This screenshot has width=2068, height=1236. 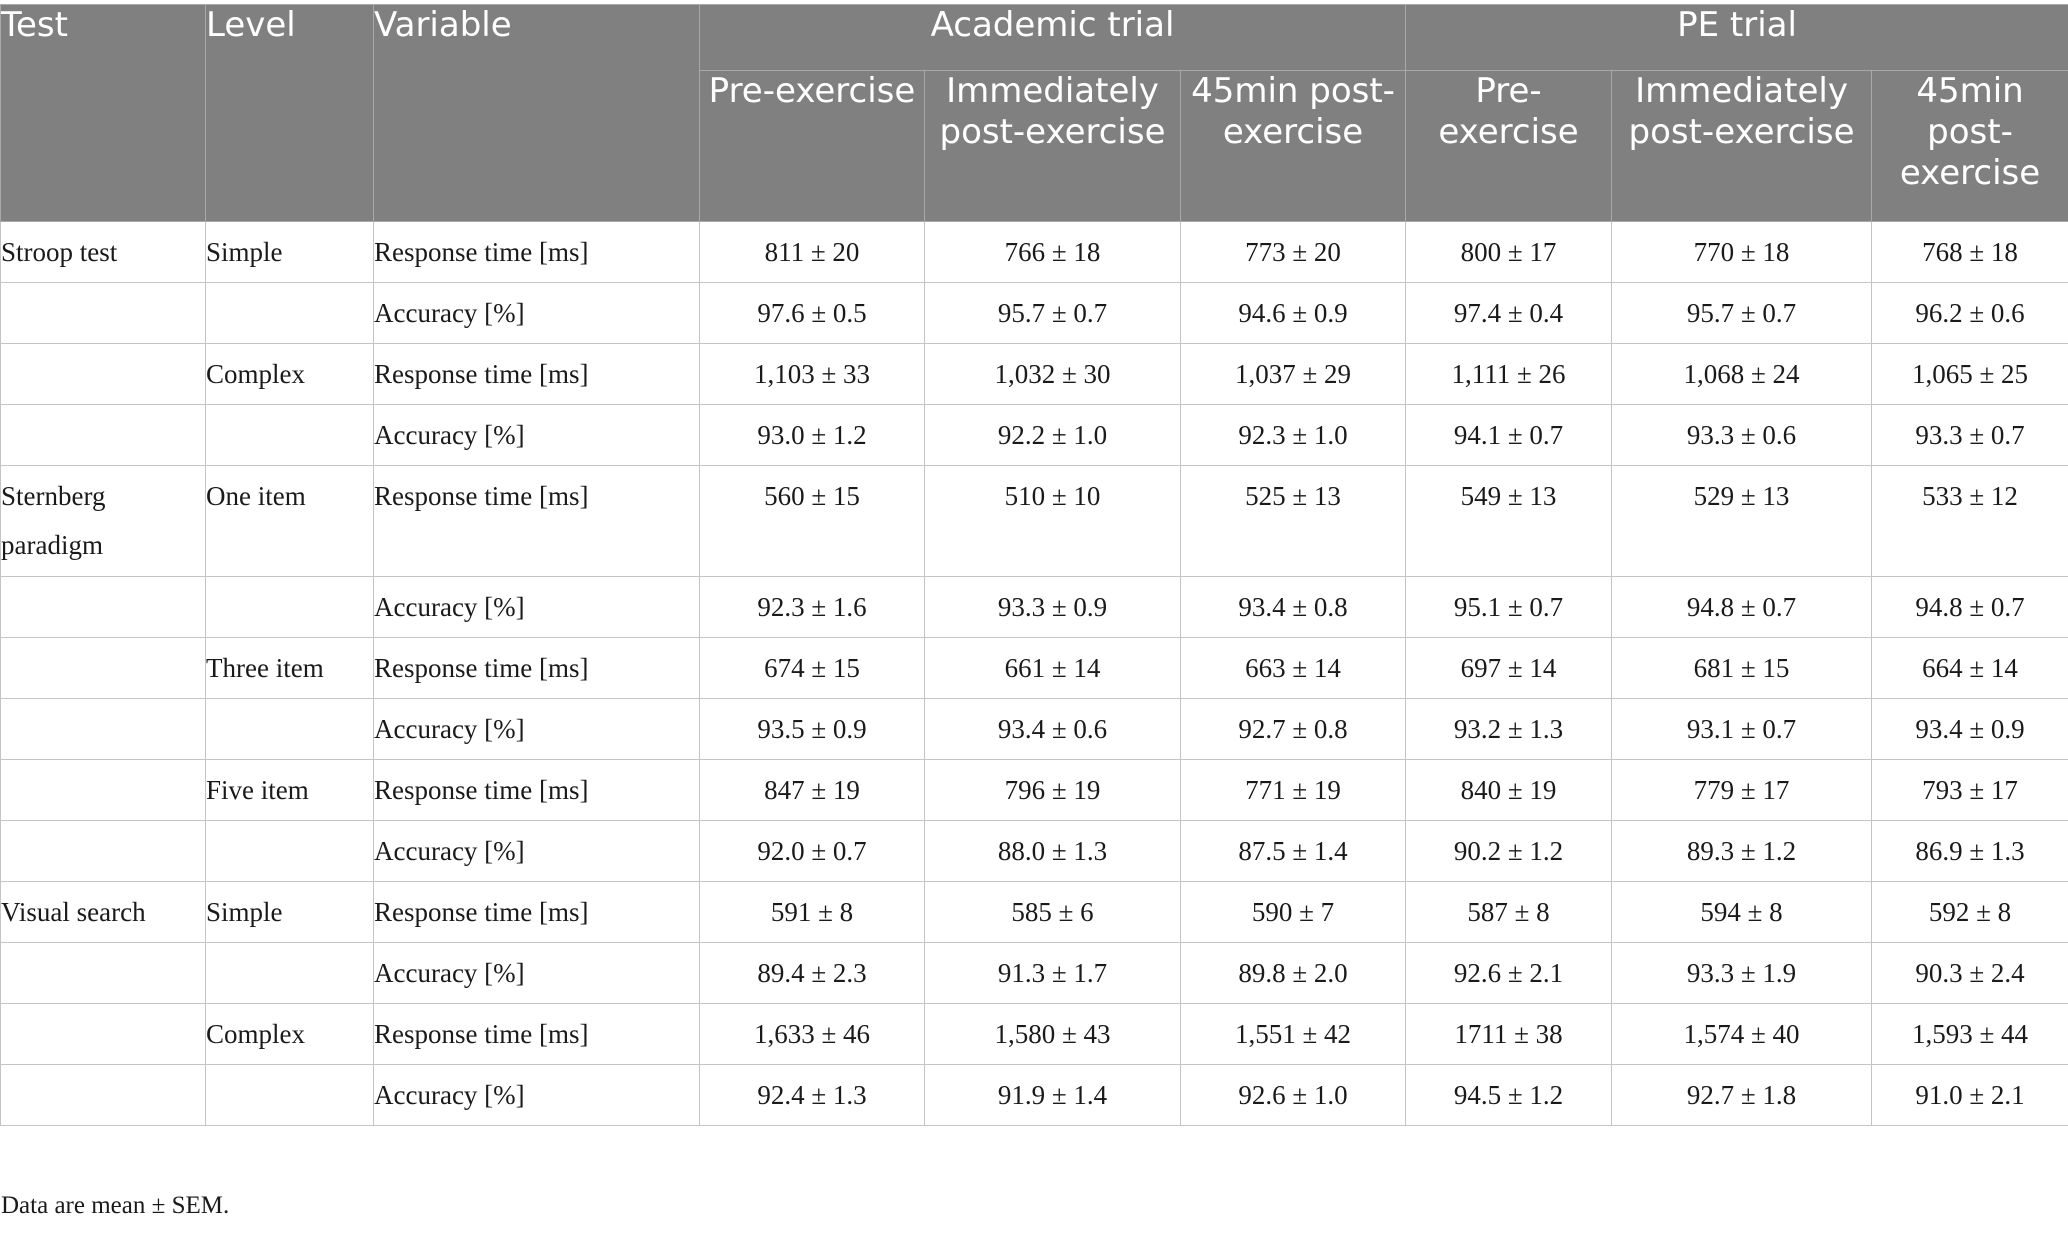 What do you see at coordinates (812, 973) in the screenshot?
I see `cell-value: 89.4 ± 2.3` at bounding box center [812, 973].